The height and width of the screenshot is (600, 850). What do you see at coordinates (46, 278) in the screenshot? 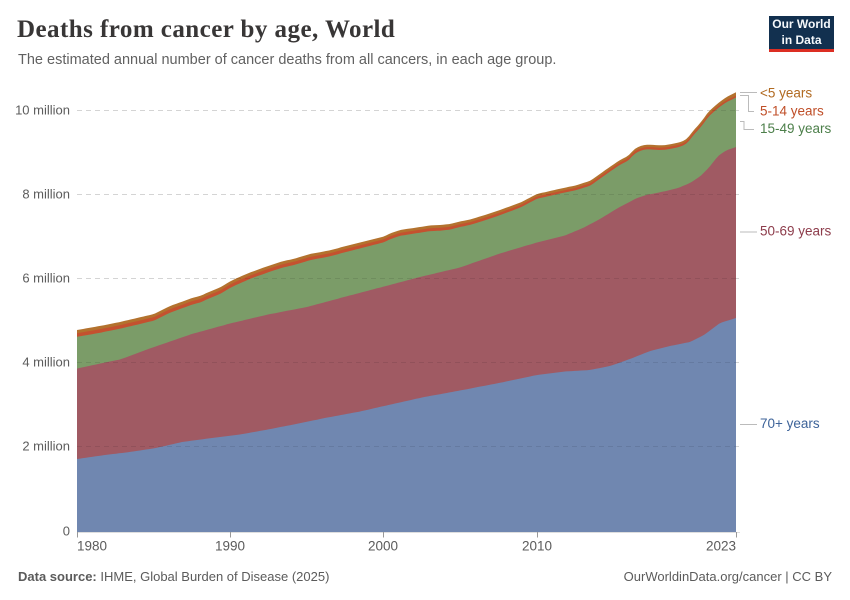
I see `svg-text: 6 million` at bounding box center [46, 278].